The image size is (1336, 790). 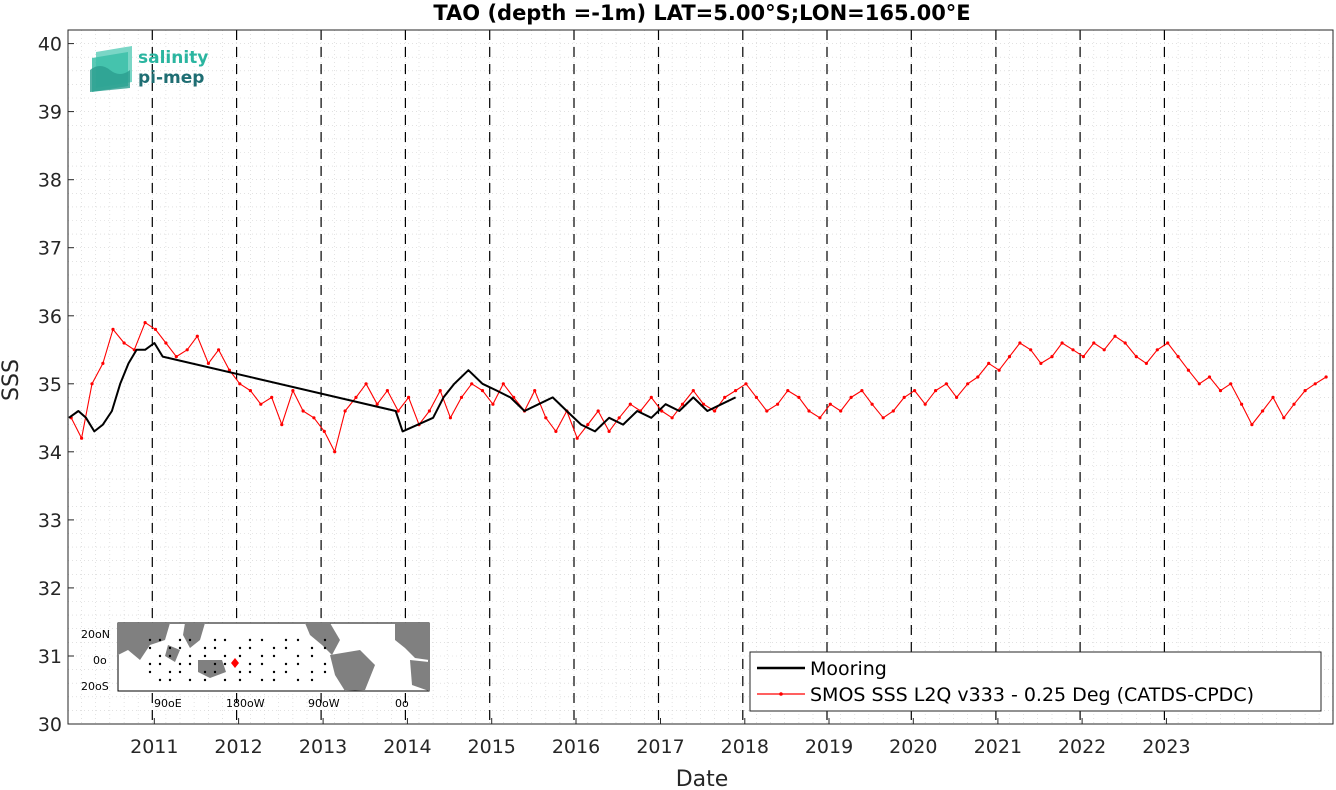 I want to click on y-tick-label: 35, so click(x=50, y=385).